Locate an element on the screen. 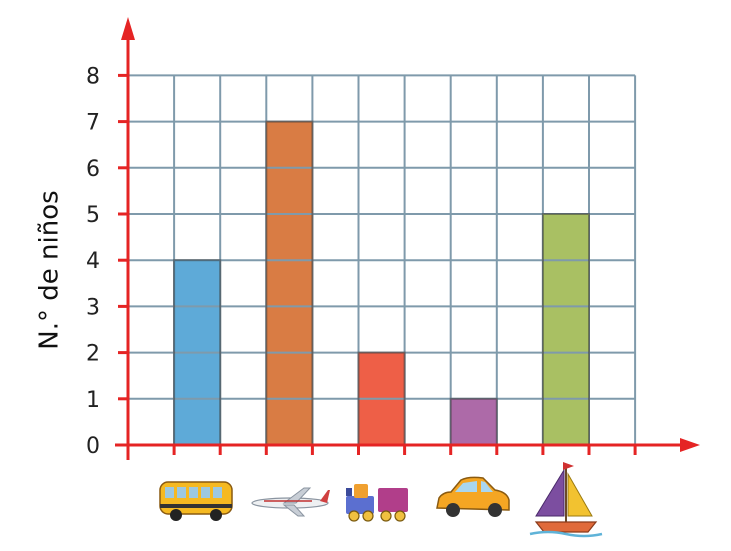  train-engine is located at coordinates (360, 505).